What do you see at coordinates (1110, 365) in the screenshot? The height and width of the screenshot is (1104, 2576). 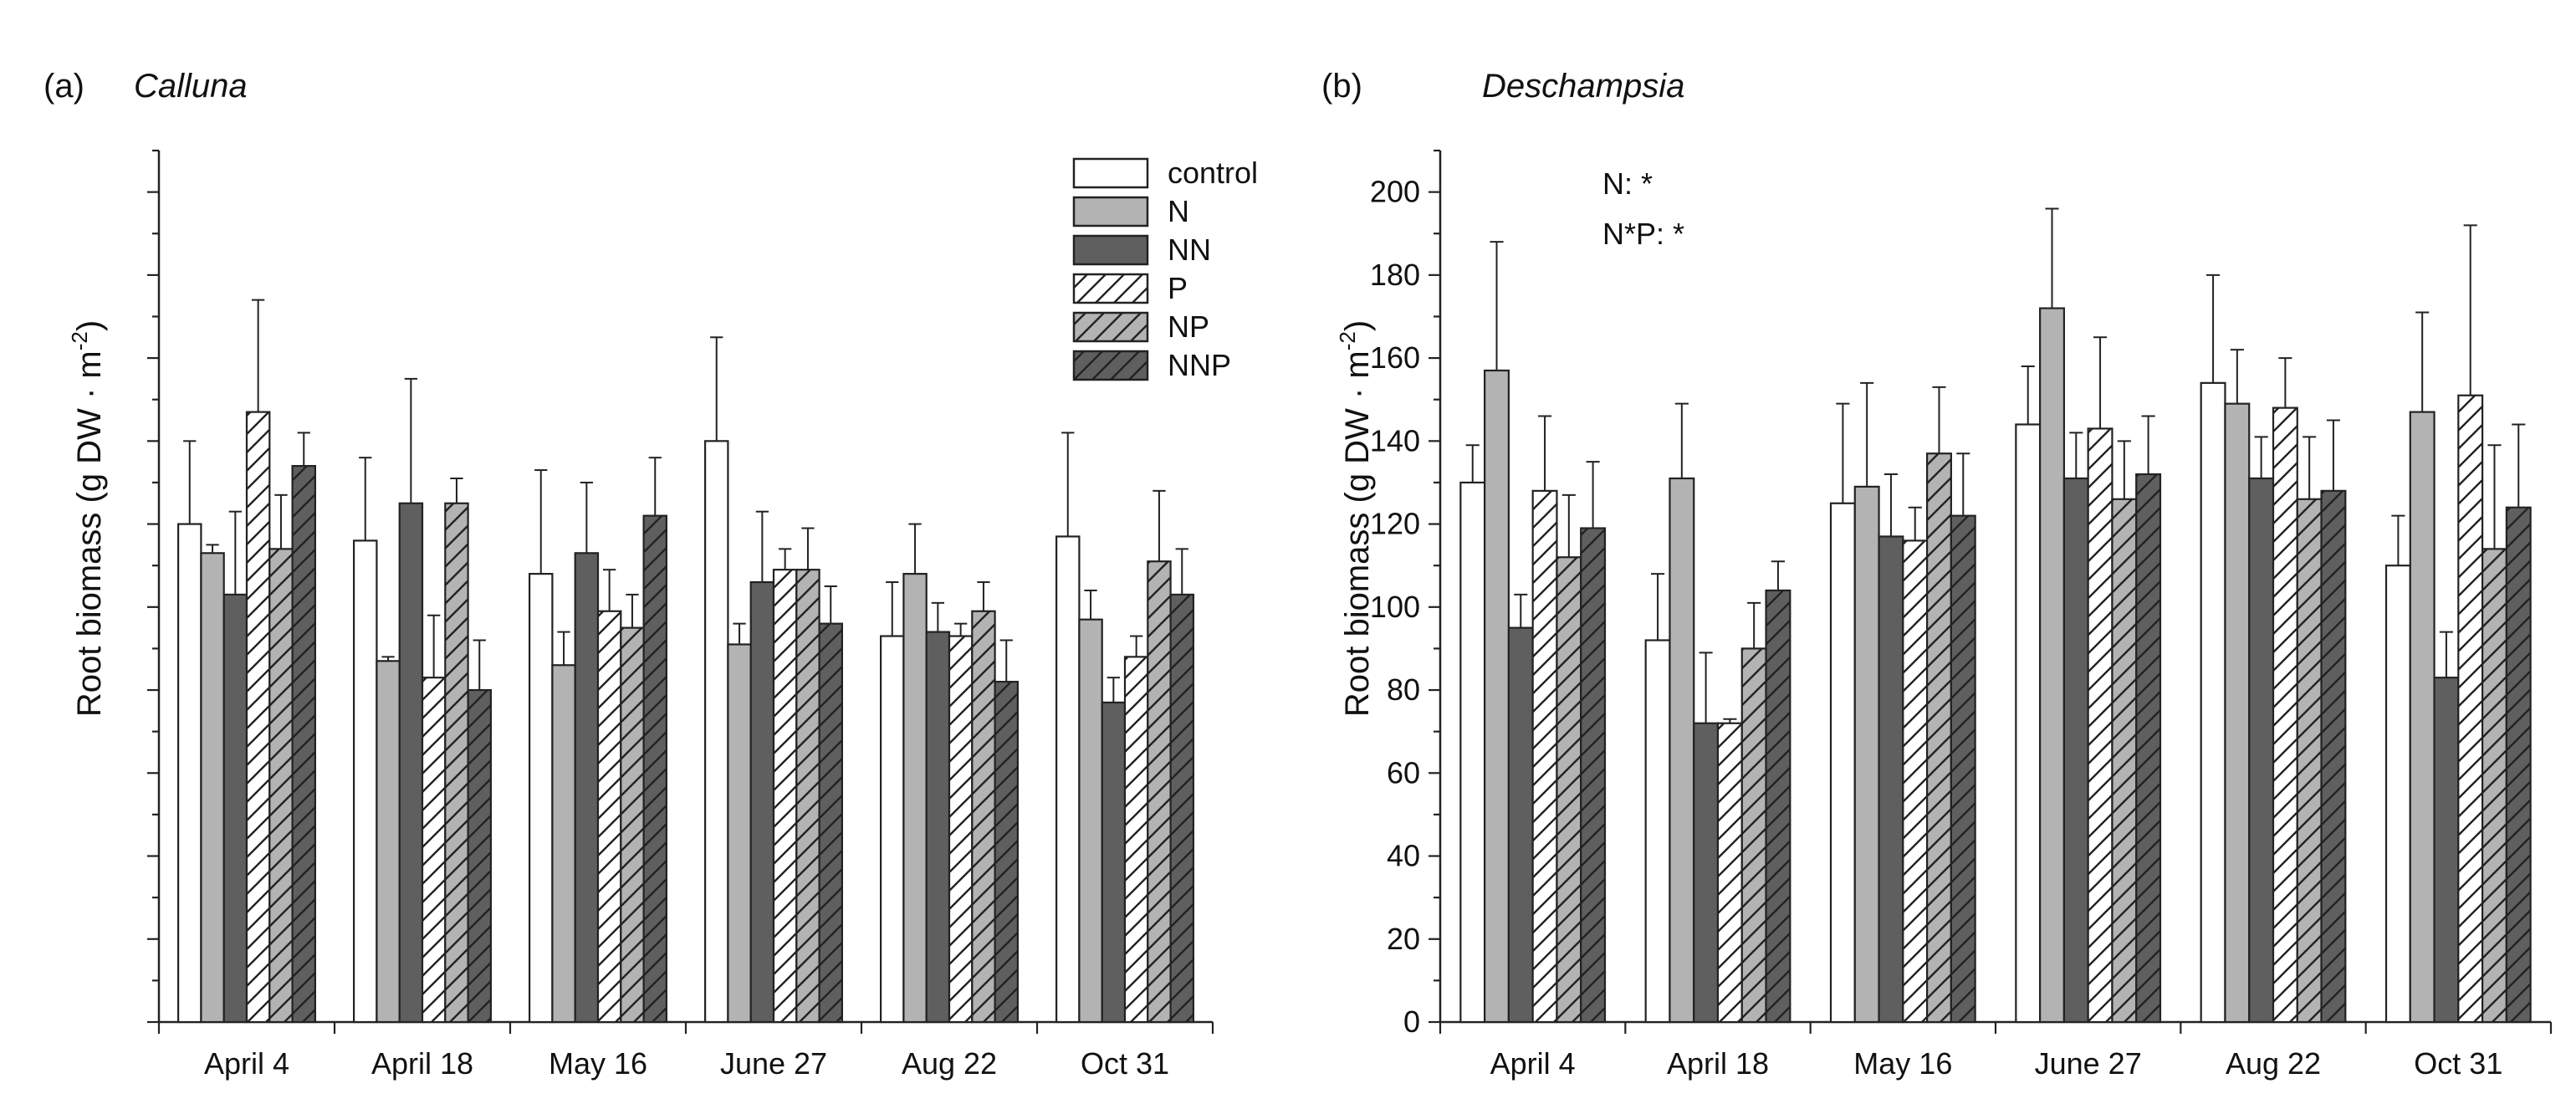 I see `legend-swatch-nnp` at bounding box center [1110, 365].